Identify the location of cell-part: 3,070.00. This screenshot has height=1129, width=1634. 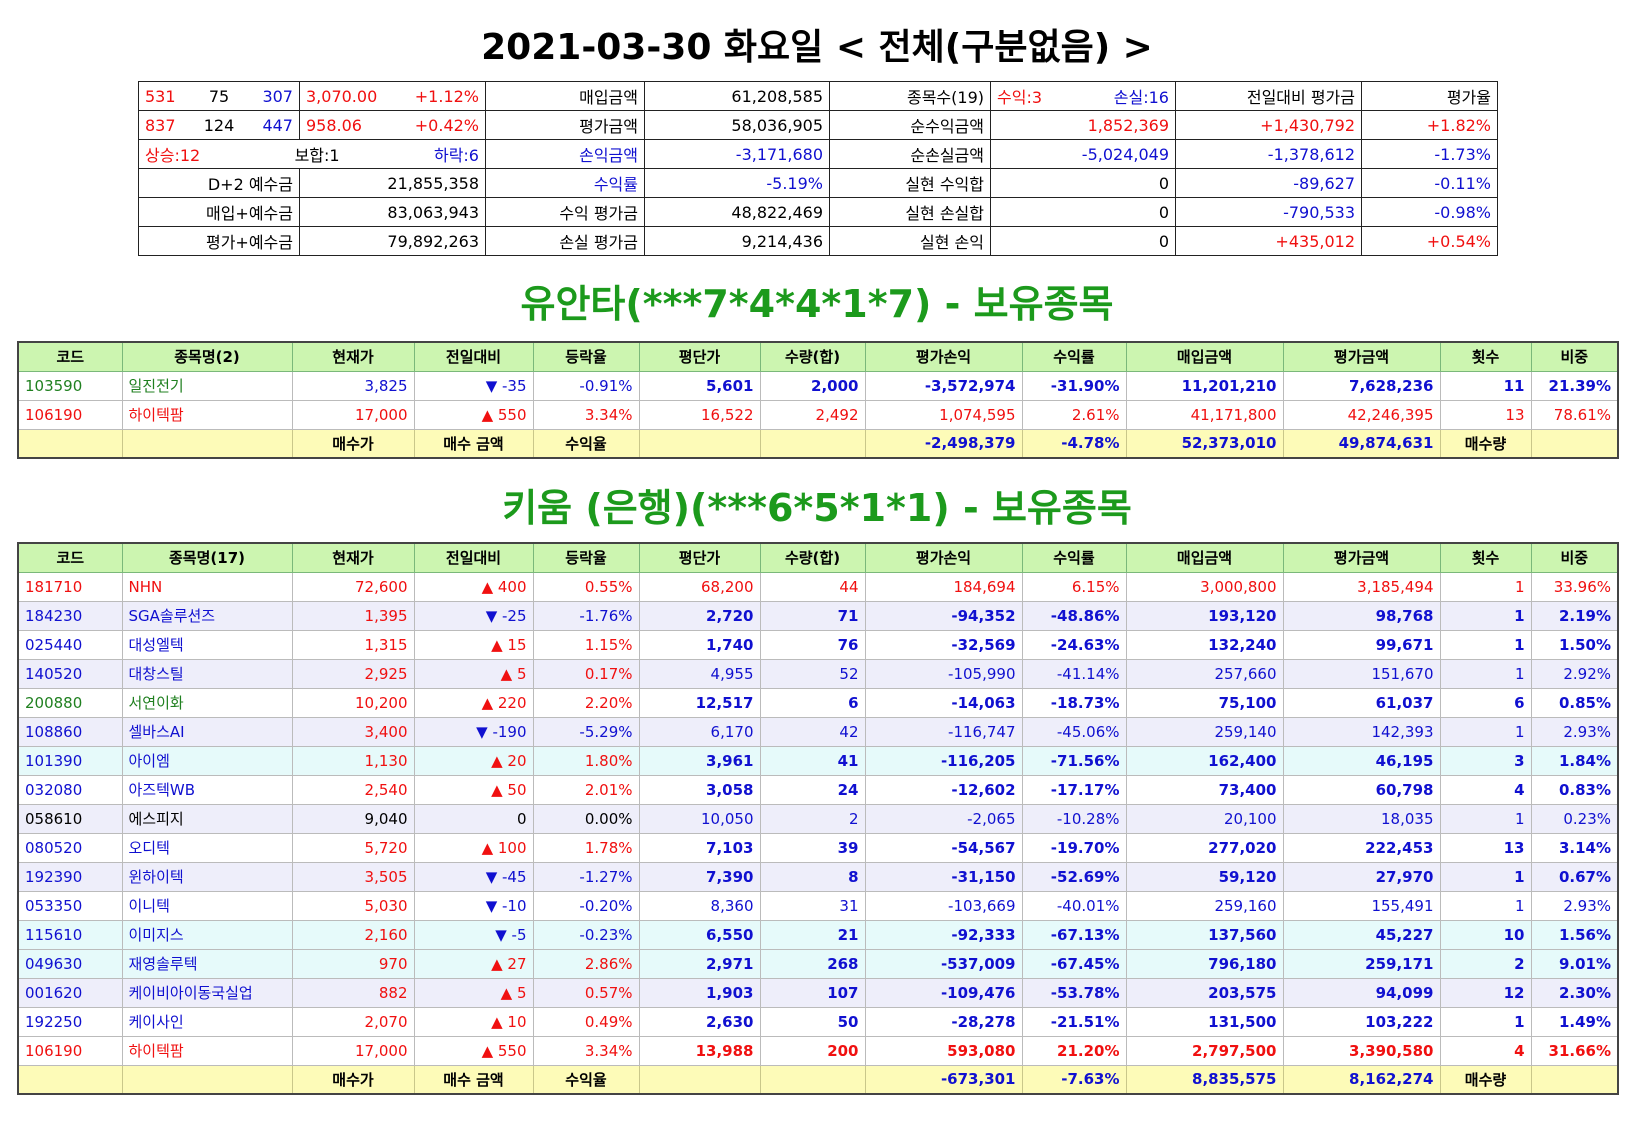
(342, 96).